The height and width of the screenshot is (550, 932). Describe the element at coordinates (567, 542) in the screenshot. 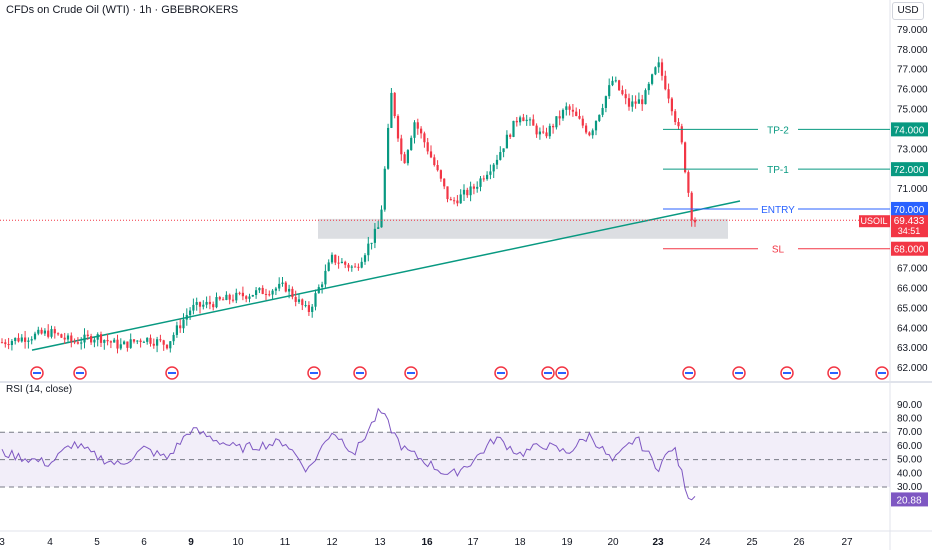

I see `x-tick-label: 19` at that location.